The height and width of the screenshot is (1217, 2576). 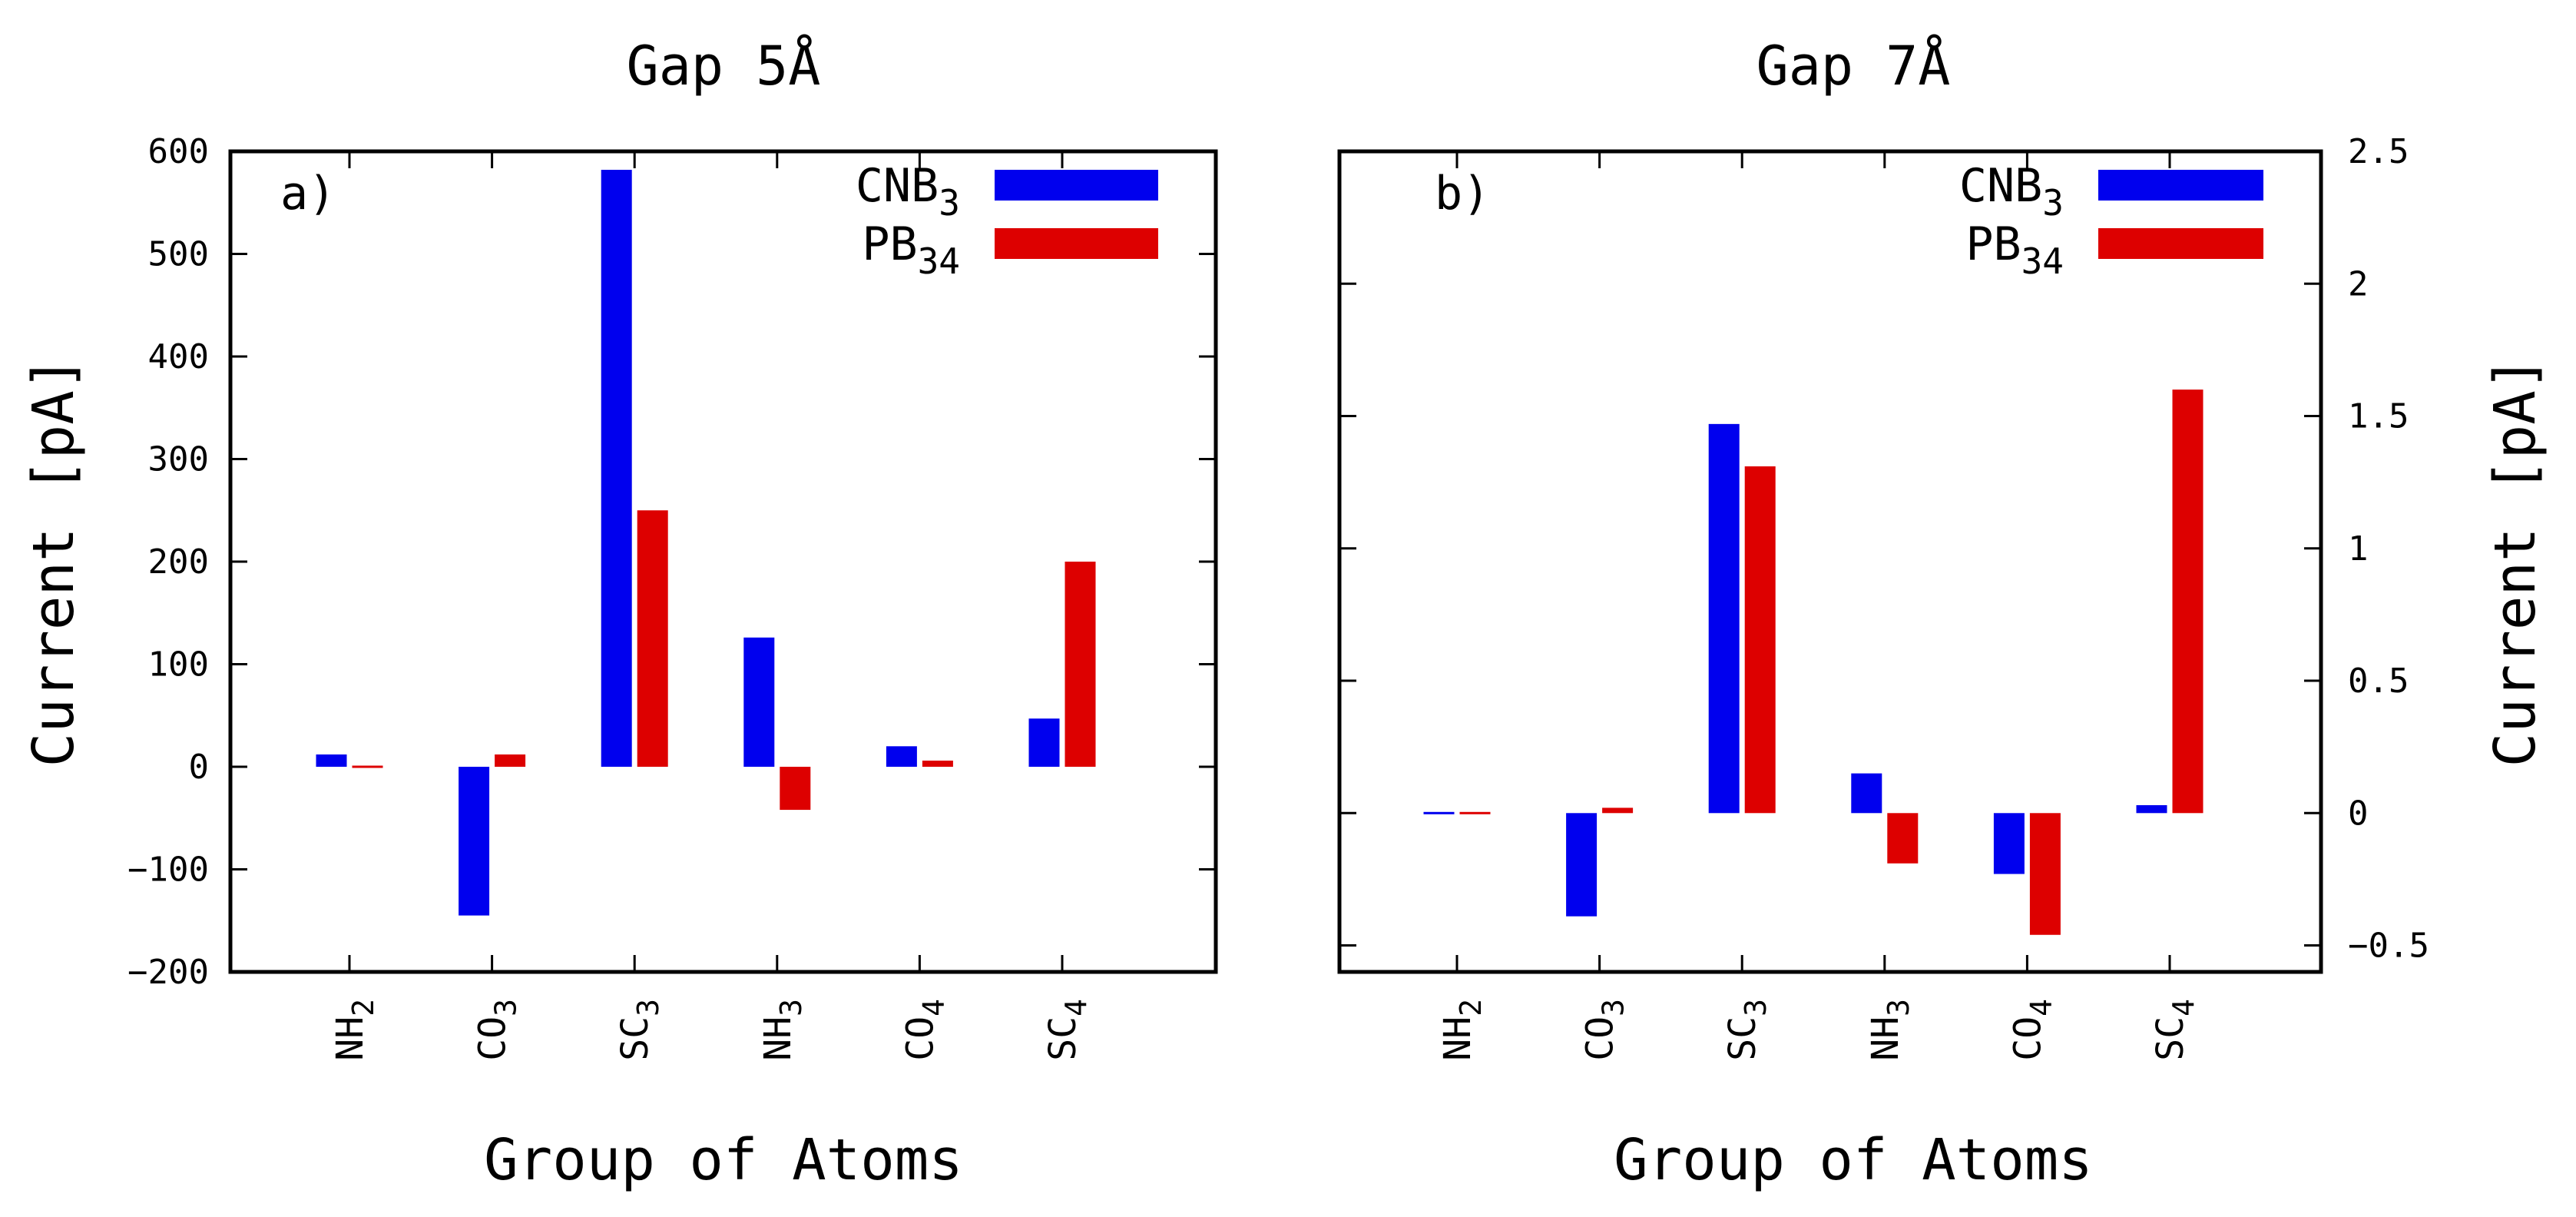 I want to click on y-tick-label: 600, so click(x=178, y=151).